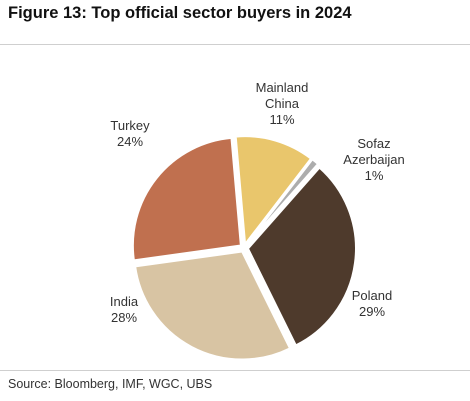 This screenshot has height=401, width=470. Describe the element at coordinates (282, 103) in the screenshot. I see `slice-label-mainland-china: Mainland China 11%` at that location.